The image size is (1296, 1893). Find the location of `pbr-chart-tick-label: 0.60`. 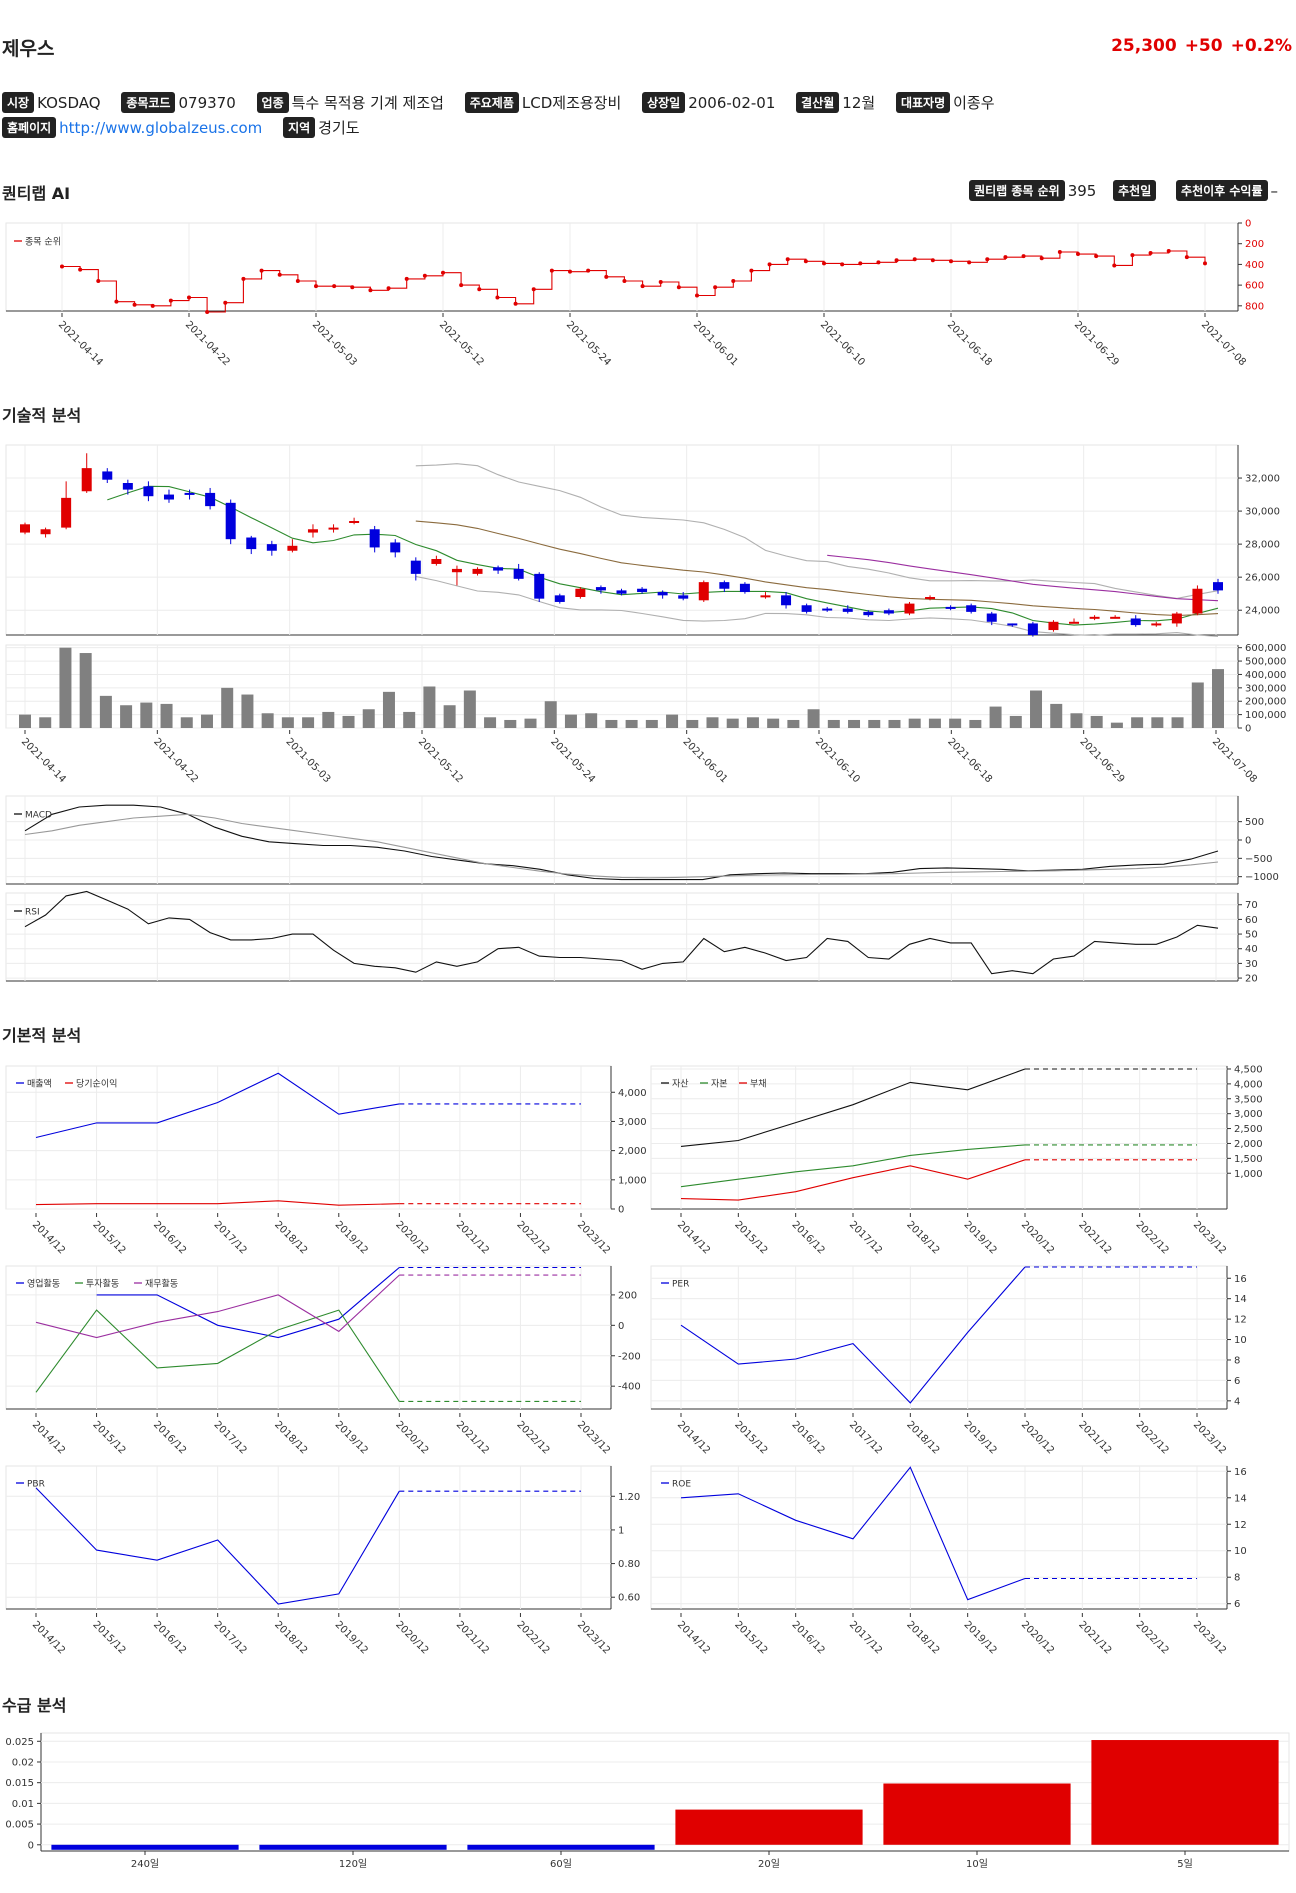

pbr-chart-tick-label: 0.60 is located at coordinates (629, 1598).